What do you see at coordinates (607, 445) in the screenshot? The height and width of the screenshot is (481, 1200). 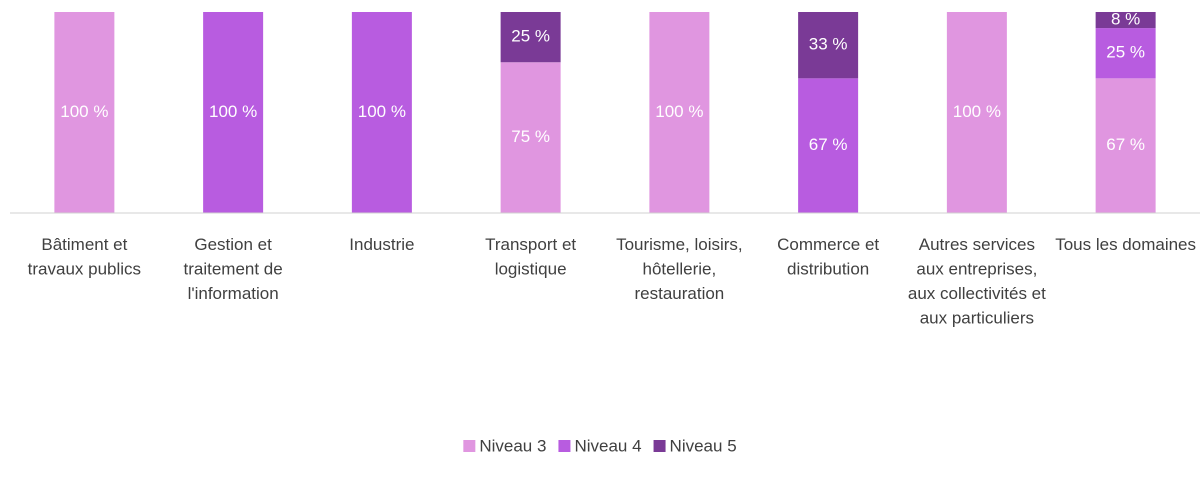 I see `legend-label: Niveau 4` at bounding box center [607, 445].